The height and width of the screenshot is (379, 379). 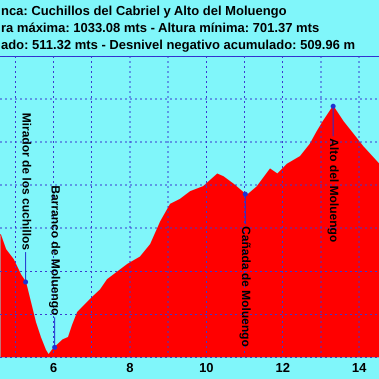 What do you see at coordinates (333, 190) in the screenshot?
I see `annotation: Alto del Moluengo` at bounding box center [333, 190].